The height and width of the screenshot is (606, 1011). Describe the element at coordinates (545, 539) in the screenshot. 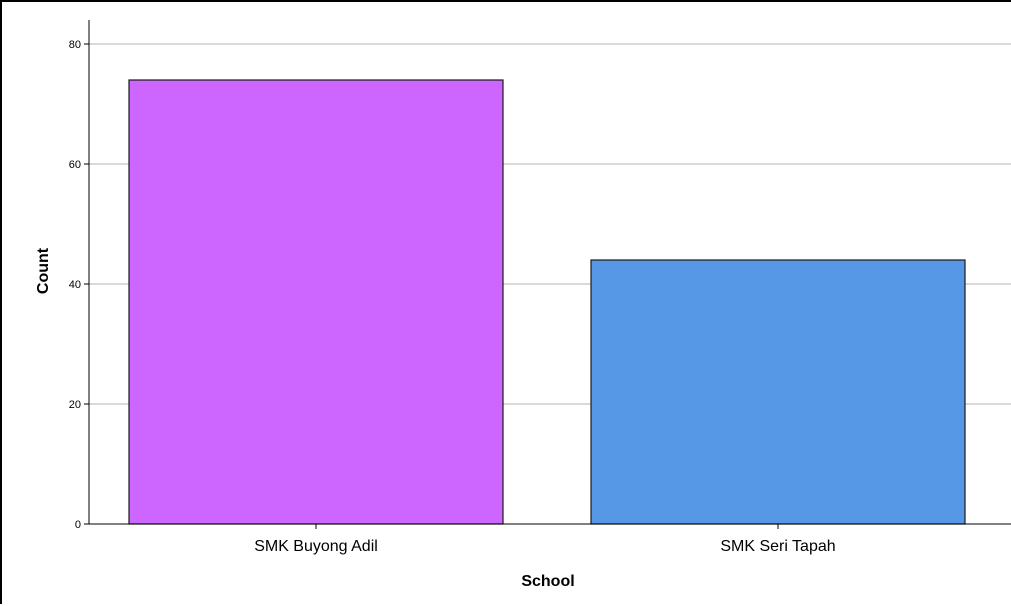

I see `x-axis-category-labels: SMK Buyong Adil SMK Seri Tapah` at that location.